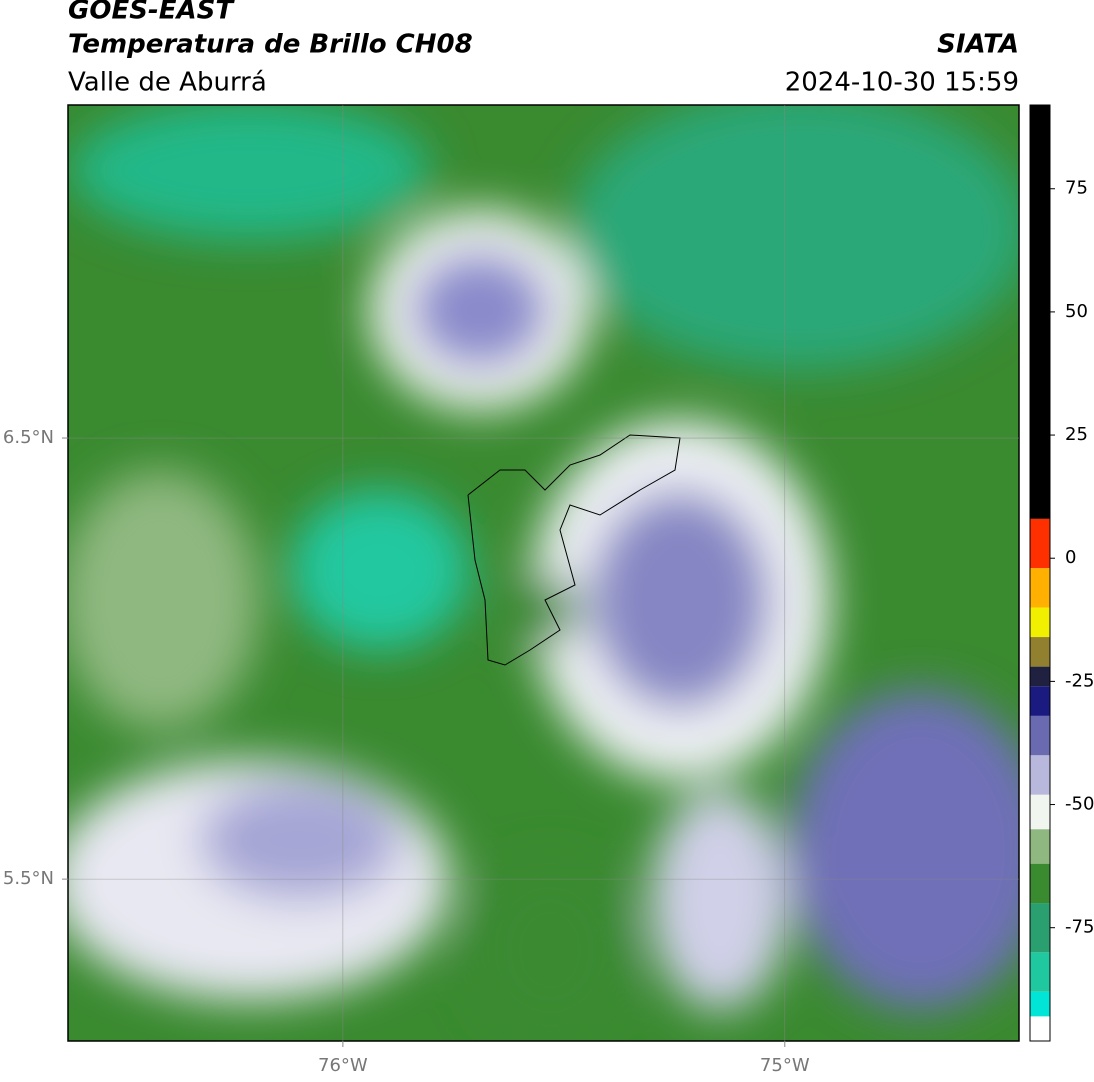 Image resolution: width=1094 pixels, height=1082 pixels. Describe the element at coordinates (270, 45) in the screenshot. I see `title: Temperatura de Brillo CH08` at that location.